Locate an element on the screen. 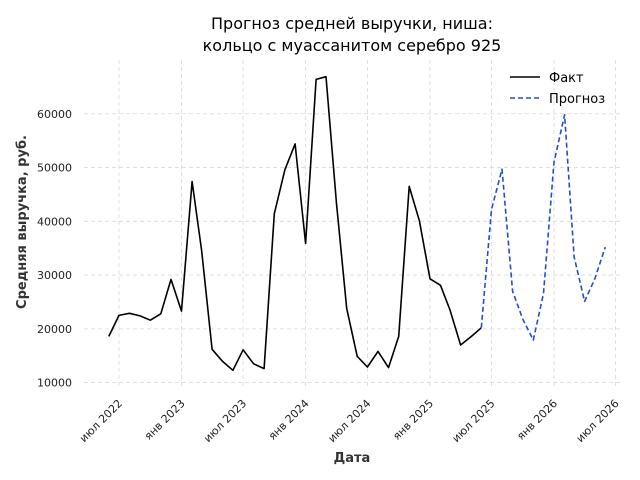 This screenshot has height=480, width=640. x-tick-label: июл 2024 is located at coordinates (350, 421).